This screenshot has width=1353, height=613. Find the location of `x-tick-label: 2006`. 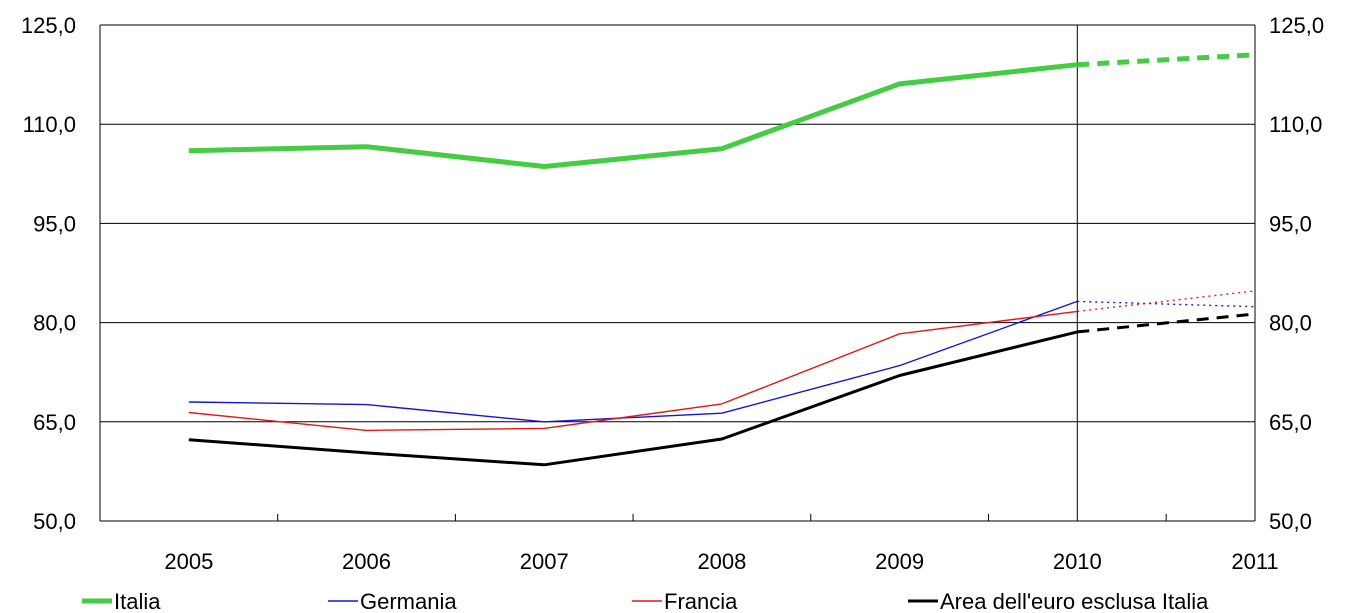

x-tick-label: 2006 is located at coordinates (366, 561).